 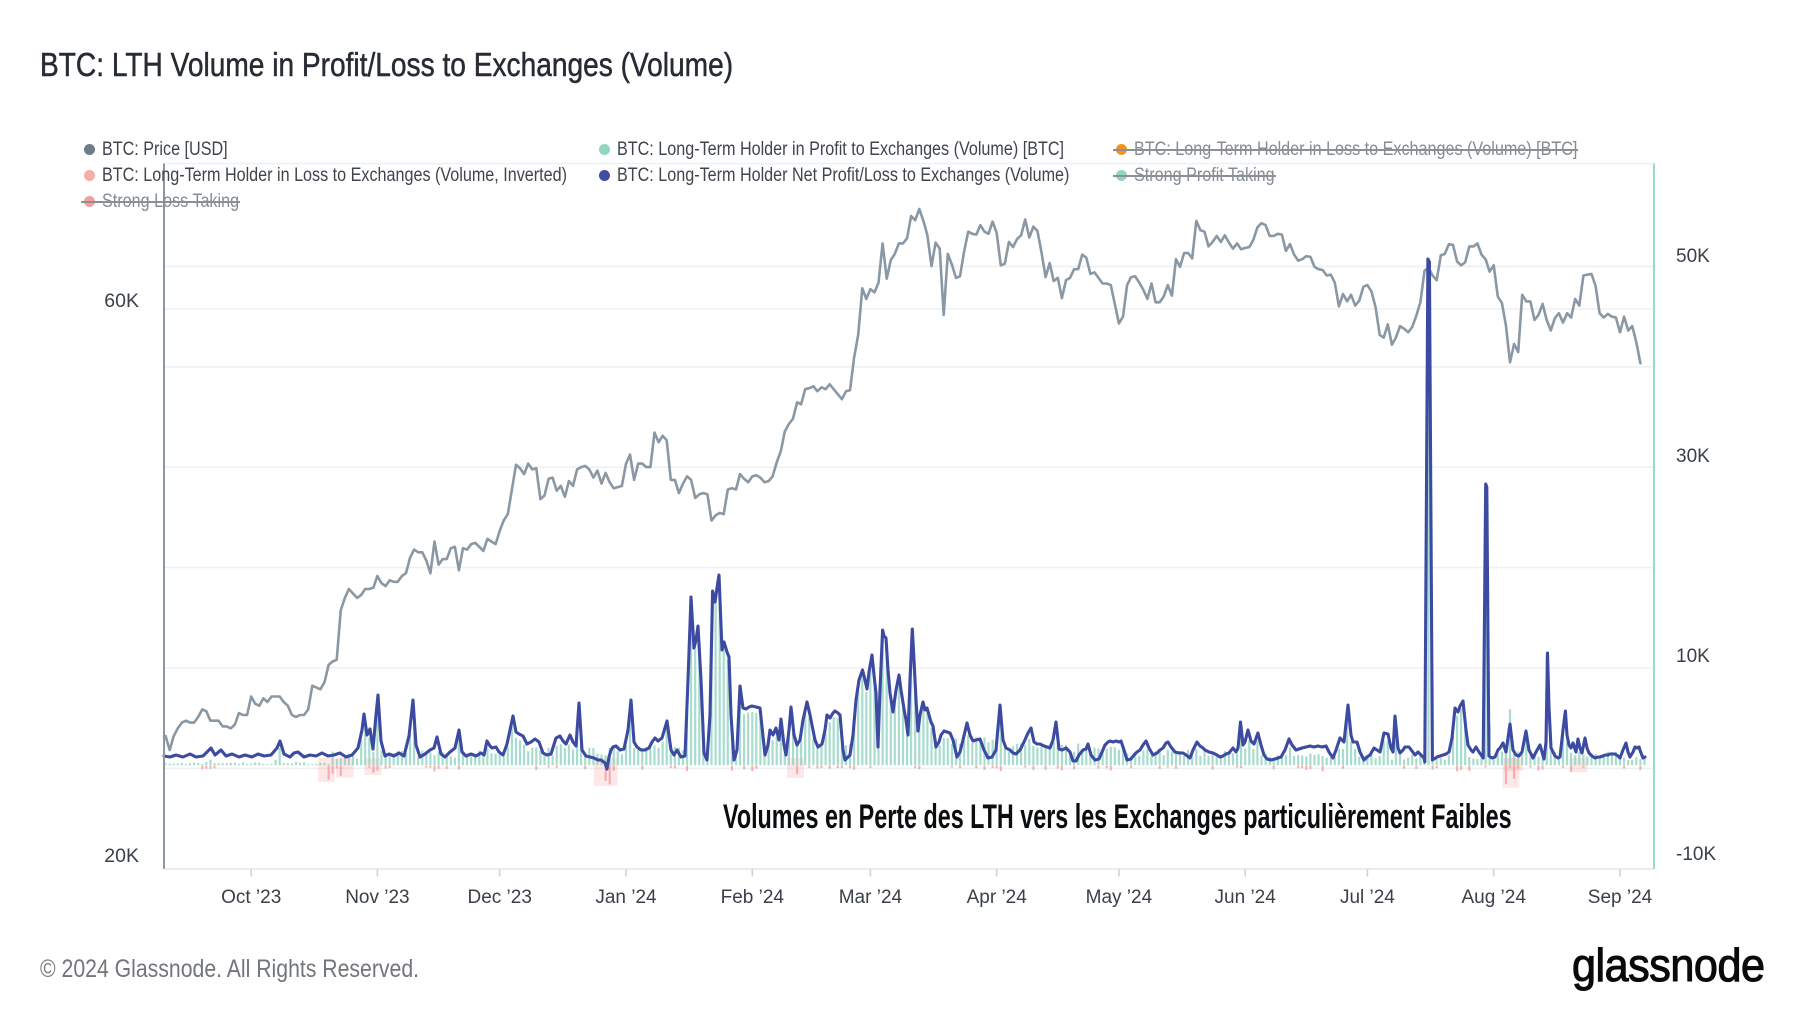 What do you see at coordinates (871, 897) in the screenshot?
I see `svg-text: Mar ’24` at bounding box center [871, 897].